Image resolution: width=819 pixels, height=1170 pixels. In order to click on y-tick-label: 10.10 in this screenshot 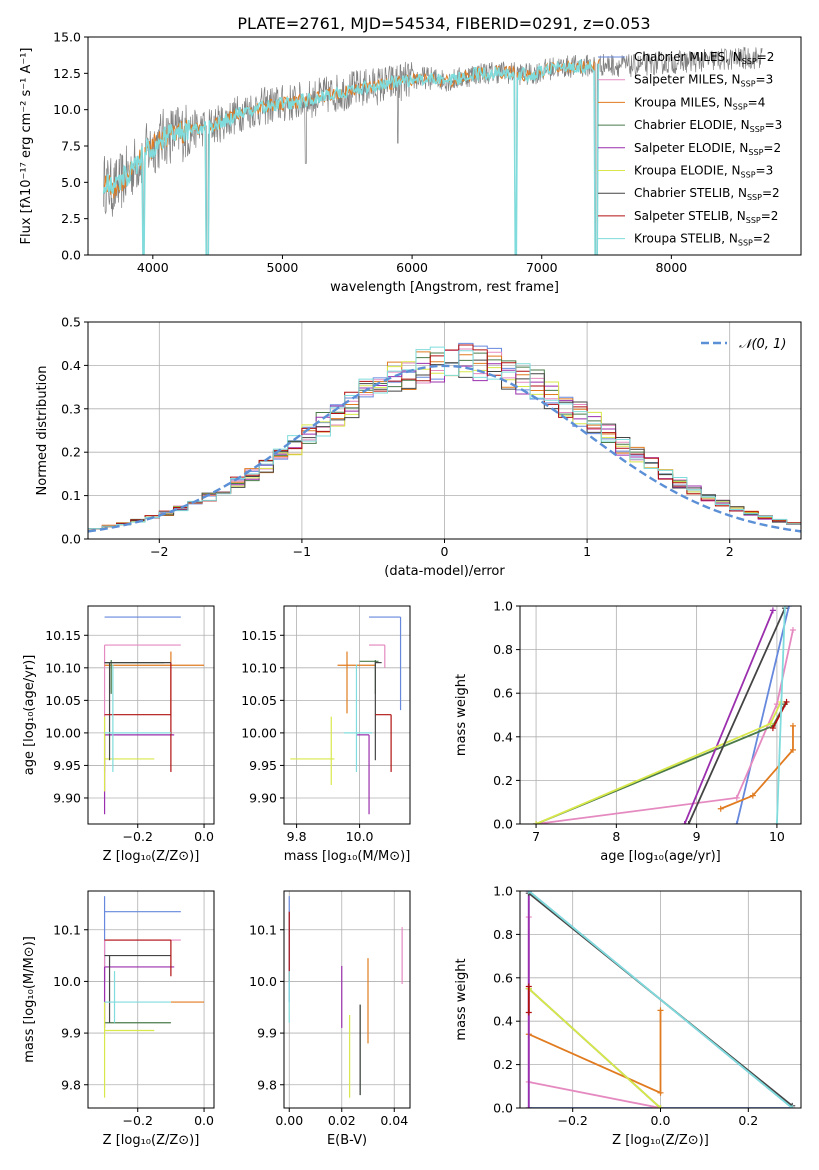, I will do `click(259, 667)`.